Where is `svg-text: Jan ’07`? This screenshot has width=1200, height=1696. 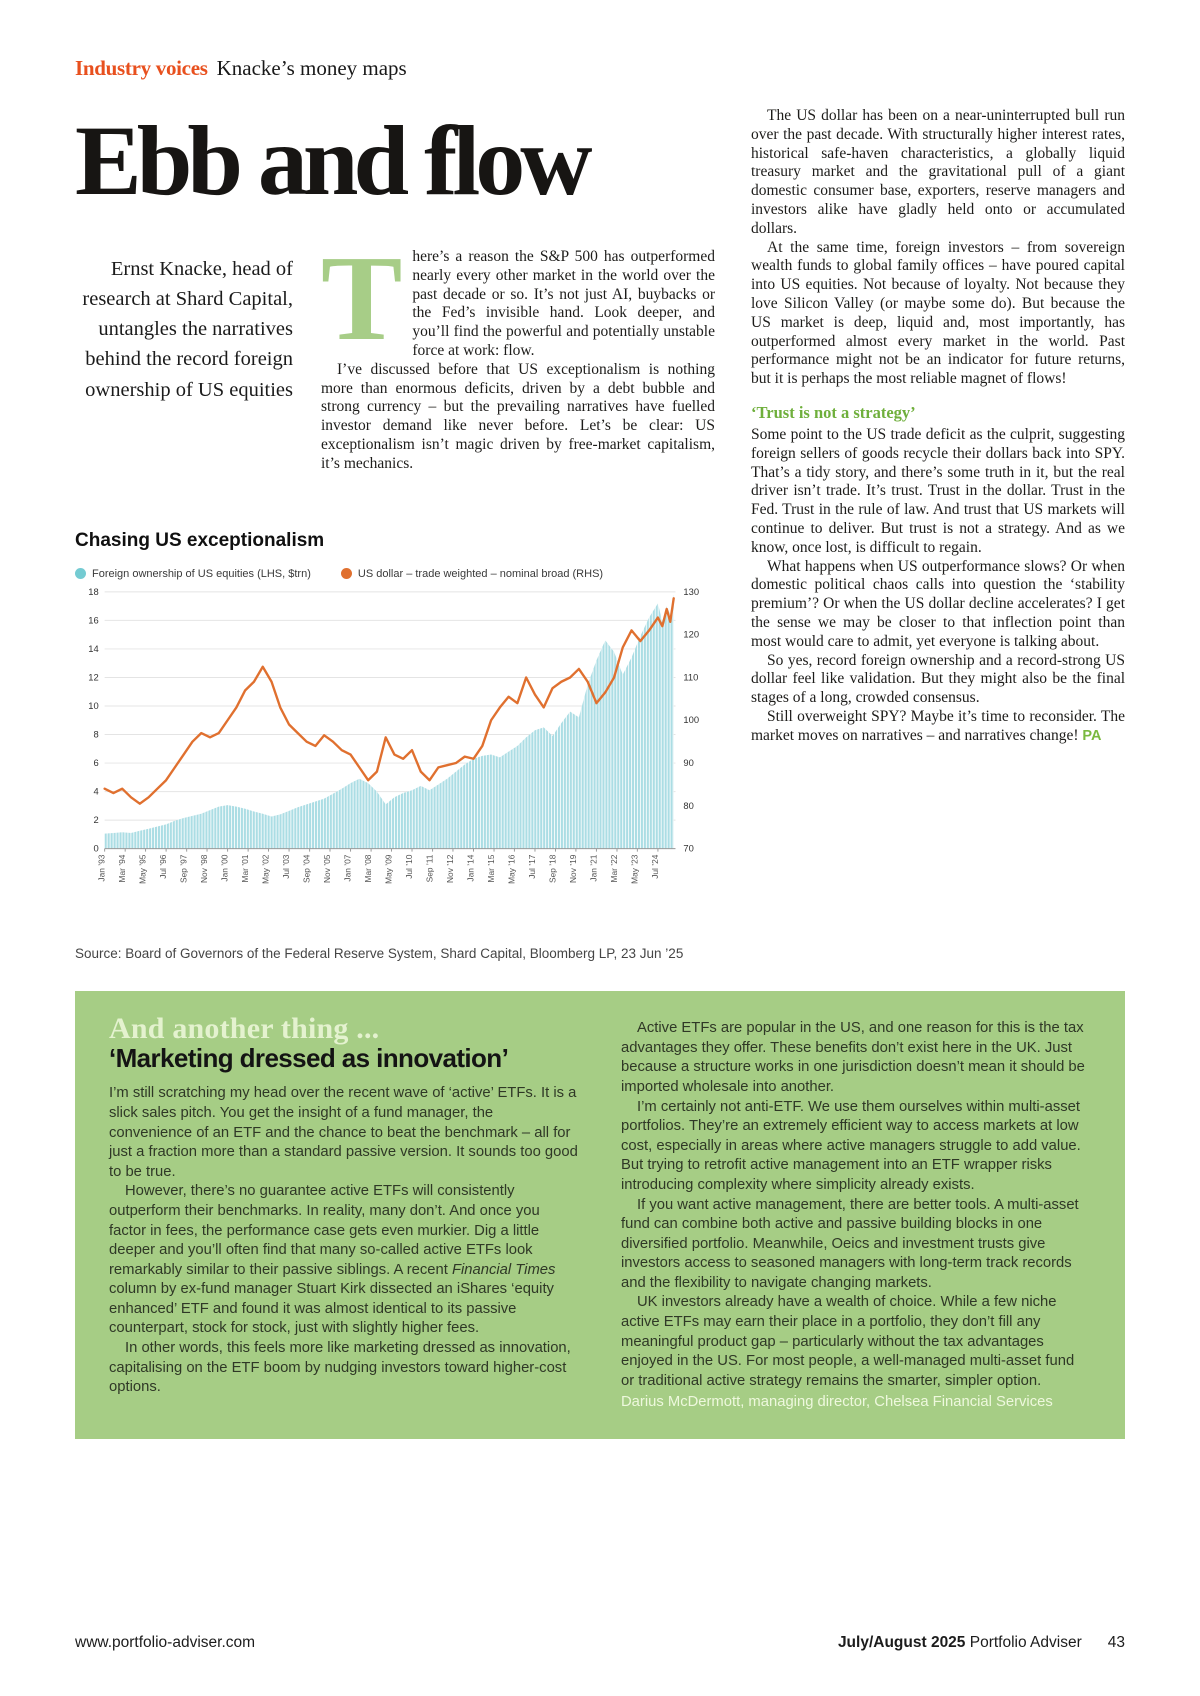
svg-text: Jan ’07 is located at coordinates (348, 867).